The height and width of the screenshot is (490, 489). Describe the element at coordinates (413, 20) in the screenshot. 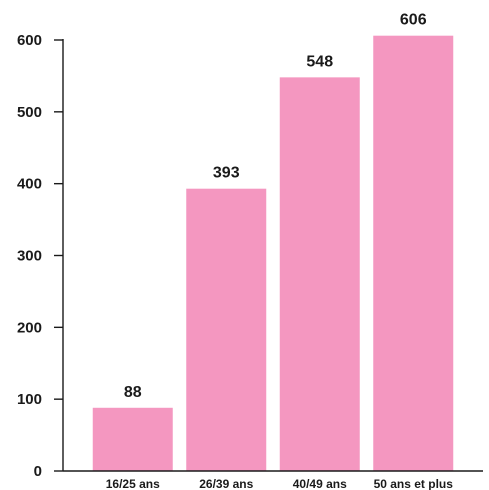

I see `data-label: 606` at that location.